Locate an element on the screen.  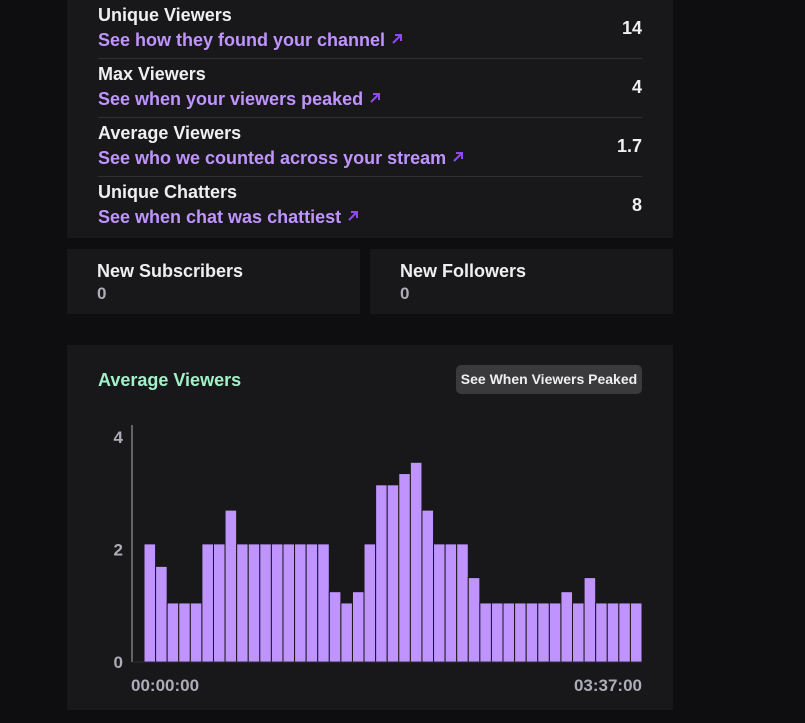
stat-link: See who we counted across your stream is located at coordinates (281, 158).